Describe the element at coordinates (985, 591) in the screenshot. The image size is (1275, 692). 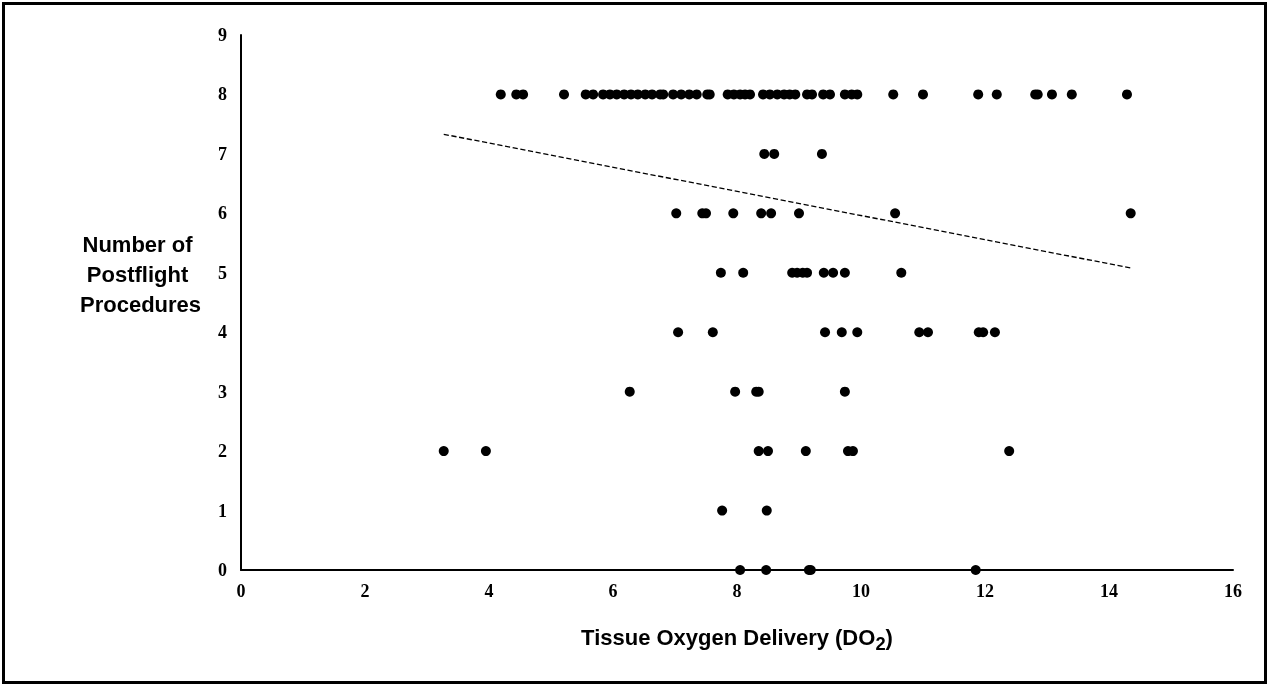
I see `x-tick-label: 12` at that location.